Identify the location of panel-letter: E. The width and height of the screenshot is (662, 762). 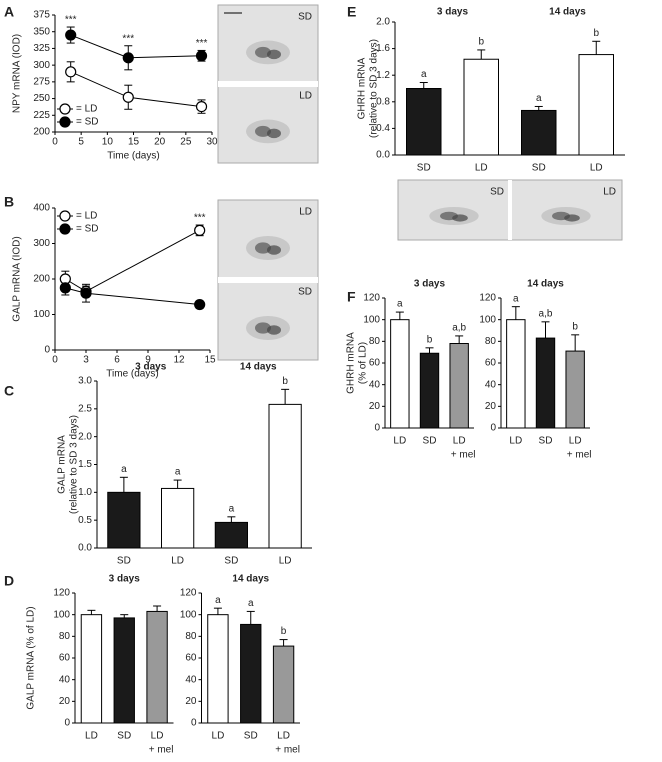
(351, 12).